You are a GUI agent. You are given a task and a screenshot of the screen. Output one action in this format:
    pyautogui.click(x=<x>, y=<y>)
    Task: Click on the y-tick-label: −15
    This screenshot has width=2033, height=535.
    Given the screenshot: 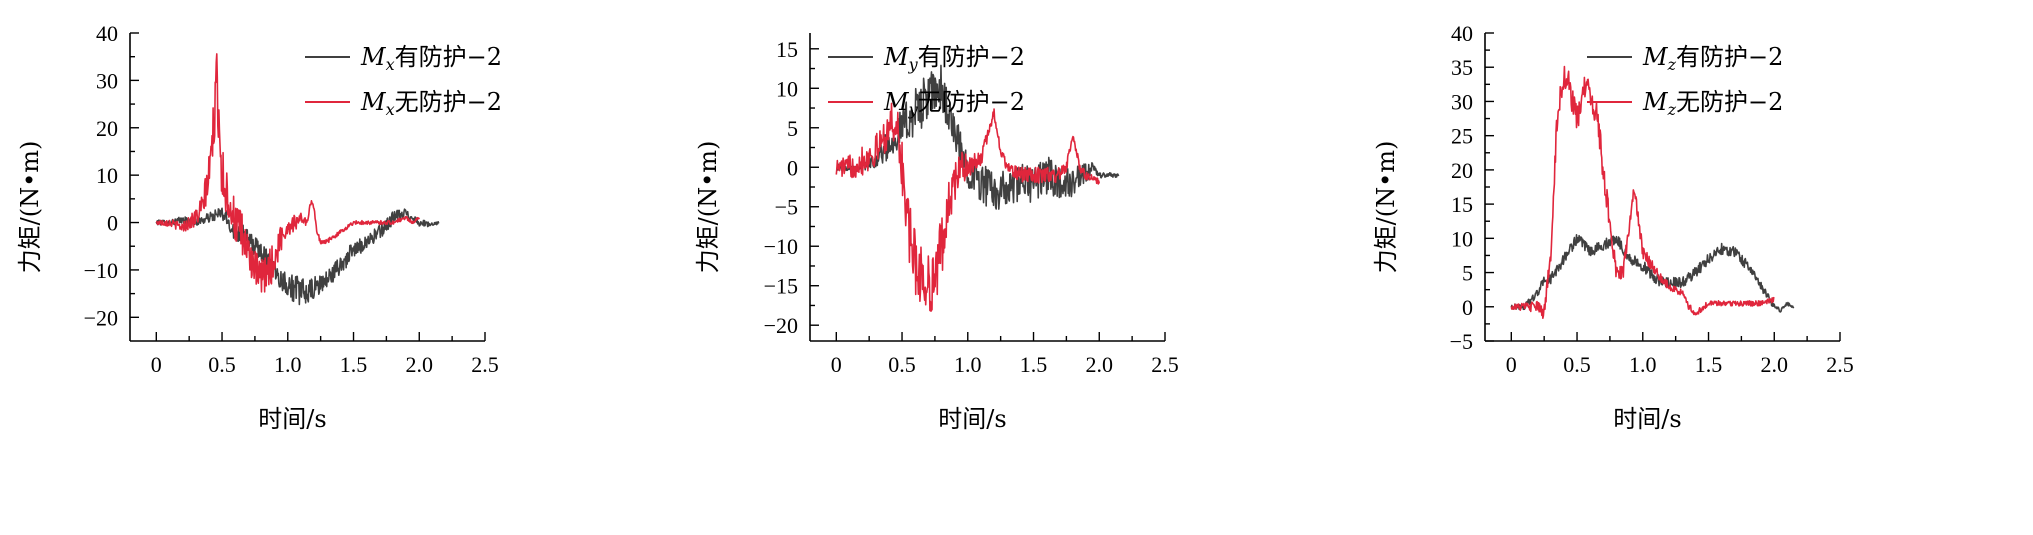 What is the action you would take?
    pyautogui.click(x=781, y=286)
    